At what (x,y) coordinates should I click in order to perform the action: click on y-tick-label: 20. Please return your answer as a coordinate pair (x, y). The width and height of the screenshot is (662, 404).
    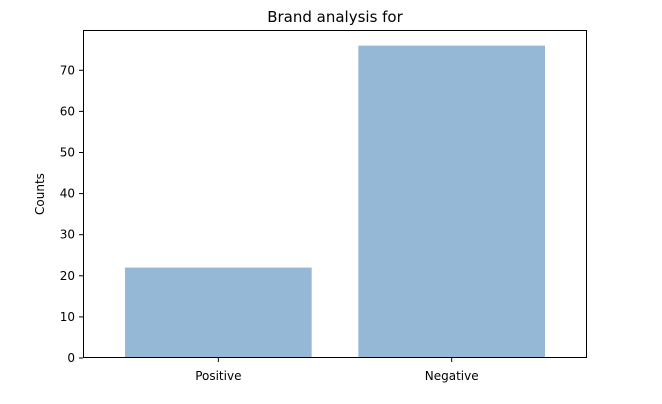
    Looking at the image, I should click on (67, 276).